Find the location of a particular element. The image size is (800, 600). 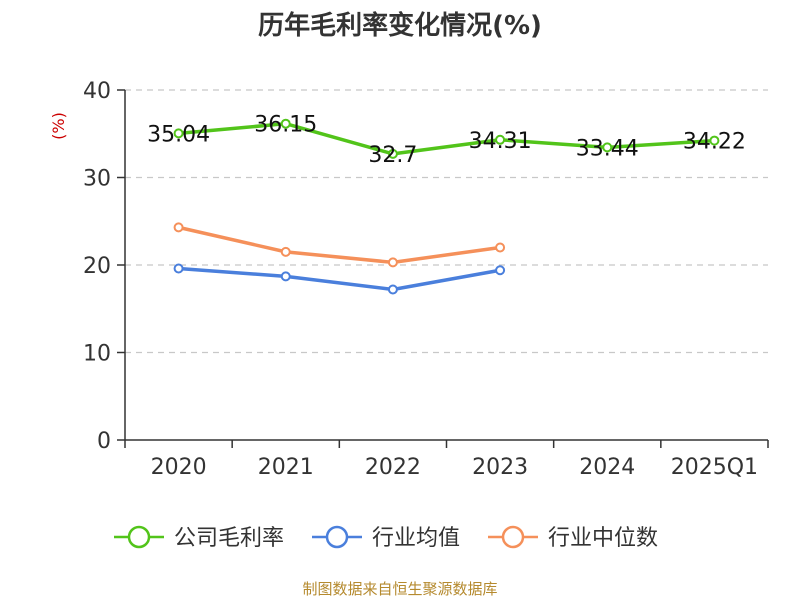

y-tick-label: 40 is located at coordinates (97, 91).